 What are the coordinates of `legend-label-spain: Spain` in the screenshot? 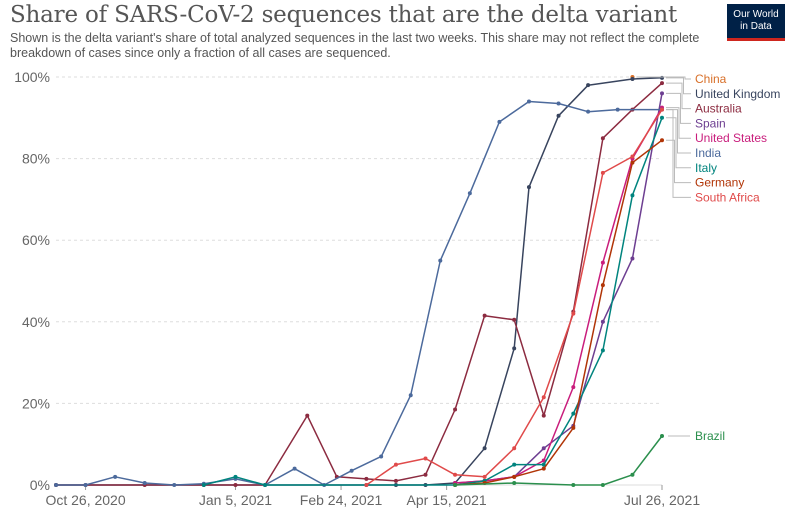 It's located at (710, 123).